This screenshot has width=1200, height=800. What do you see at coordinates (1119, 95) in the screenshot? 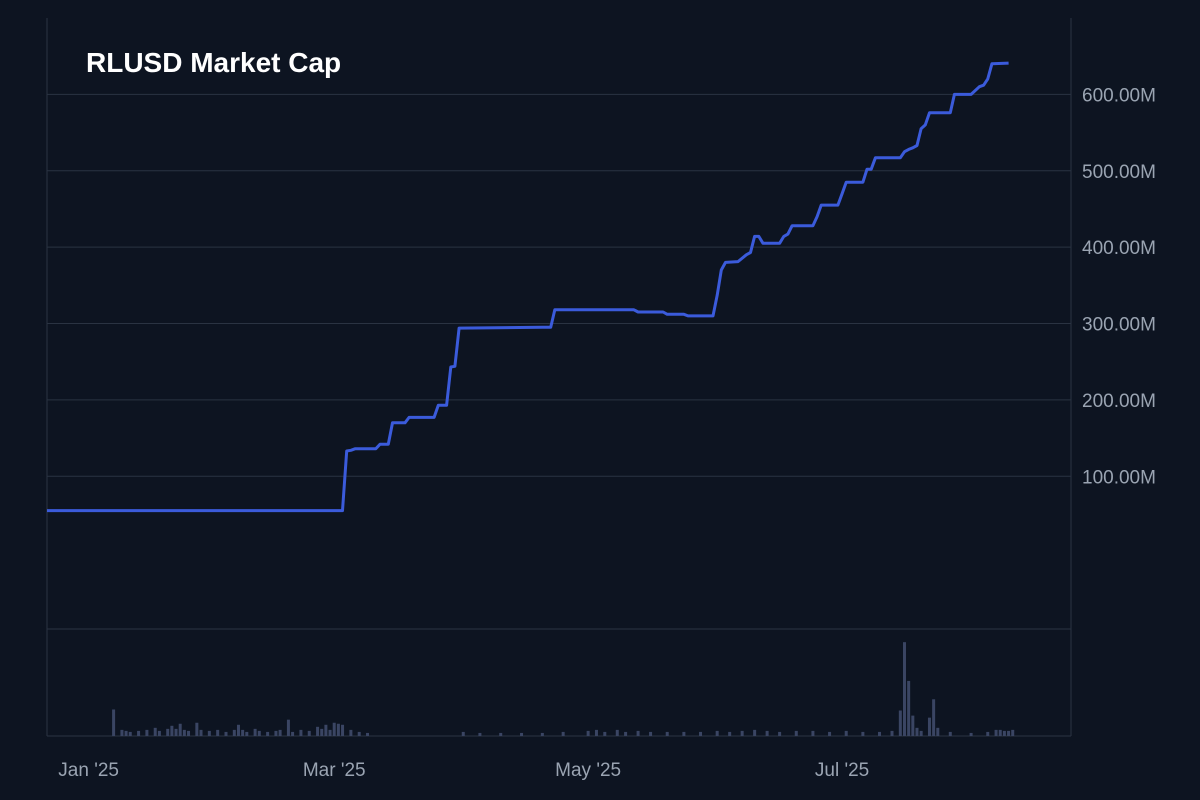
I see `y-tick-label: 600.00M` at bounding box center [1119, 95].